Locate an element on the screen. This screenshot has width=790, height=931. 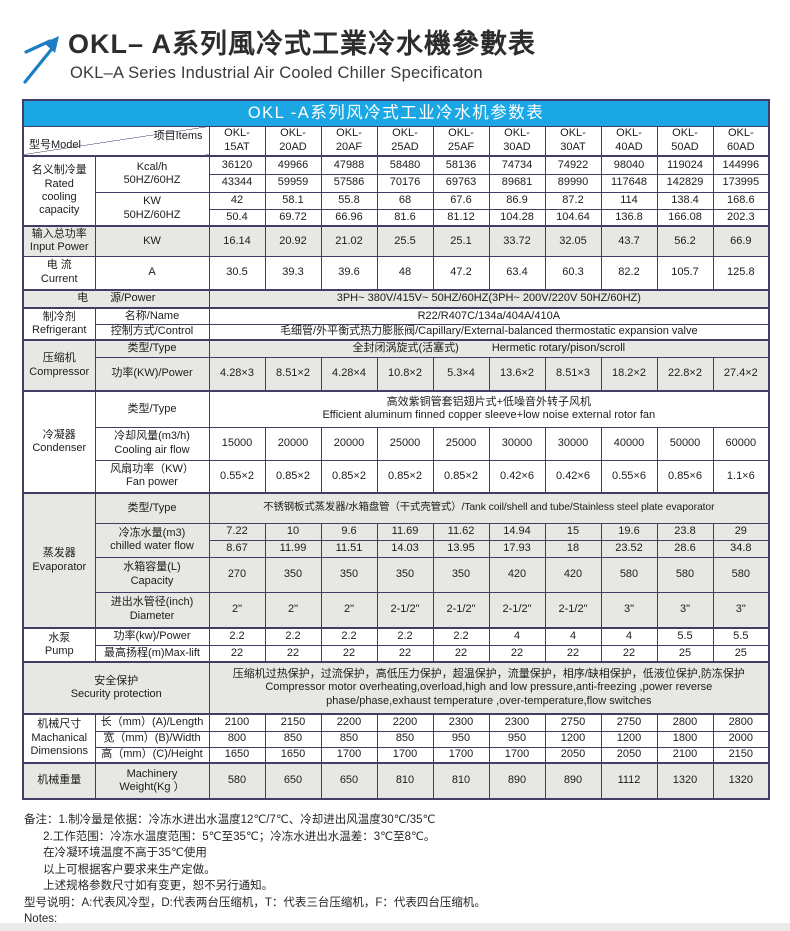
value-cell: 8.51×2 is located at coordinates (293, 374).